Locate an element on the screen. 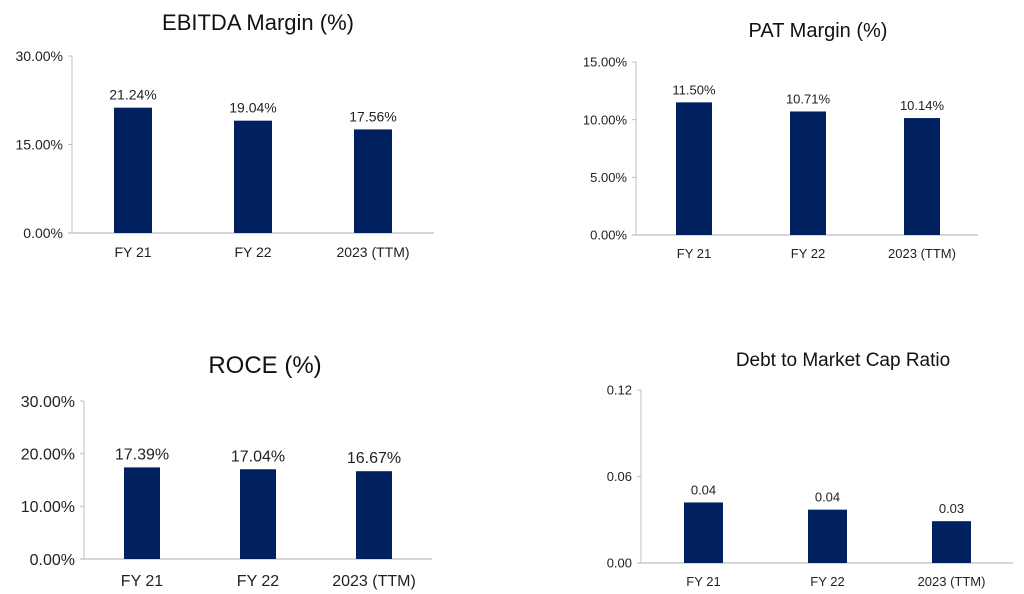 The height and width of the screenshot is (594, 1024). y-tick-label: 20.00% is located at coordinates (48, 454).